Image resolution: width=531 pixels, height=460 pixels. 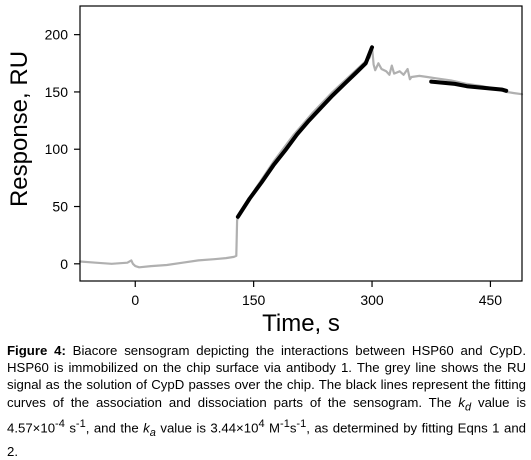 What do you see at coordinates (293, 428) in the screenshot?
I see `ka-unit-s: s` at bounding box center [293, 428].